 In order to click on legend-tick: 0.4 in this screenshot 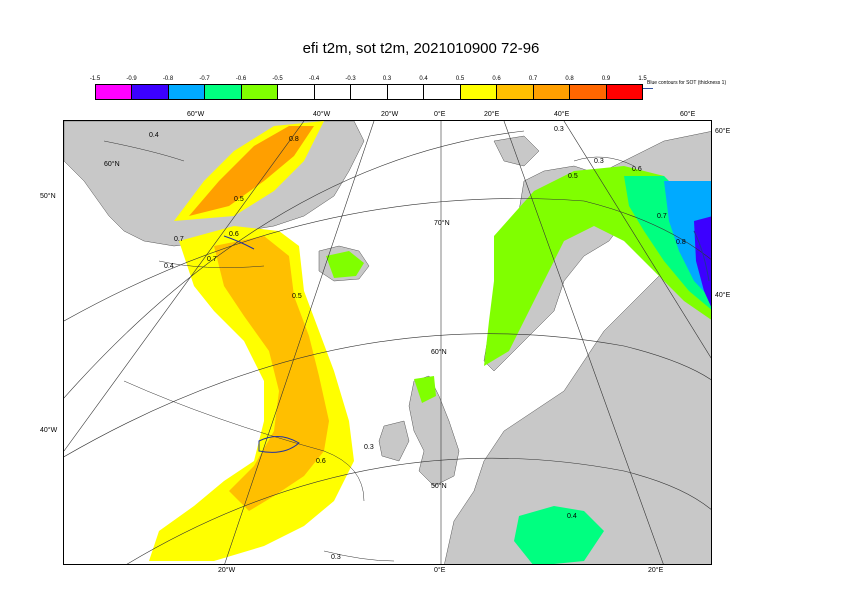, I will do `click(423, 79)`.